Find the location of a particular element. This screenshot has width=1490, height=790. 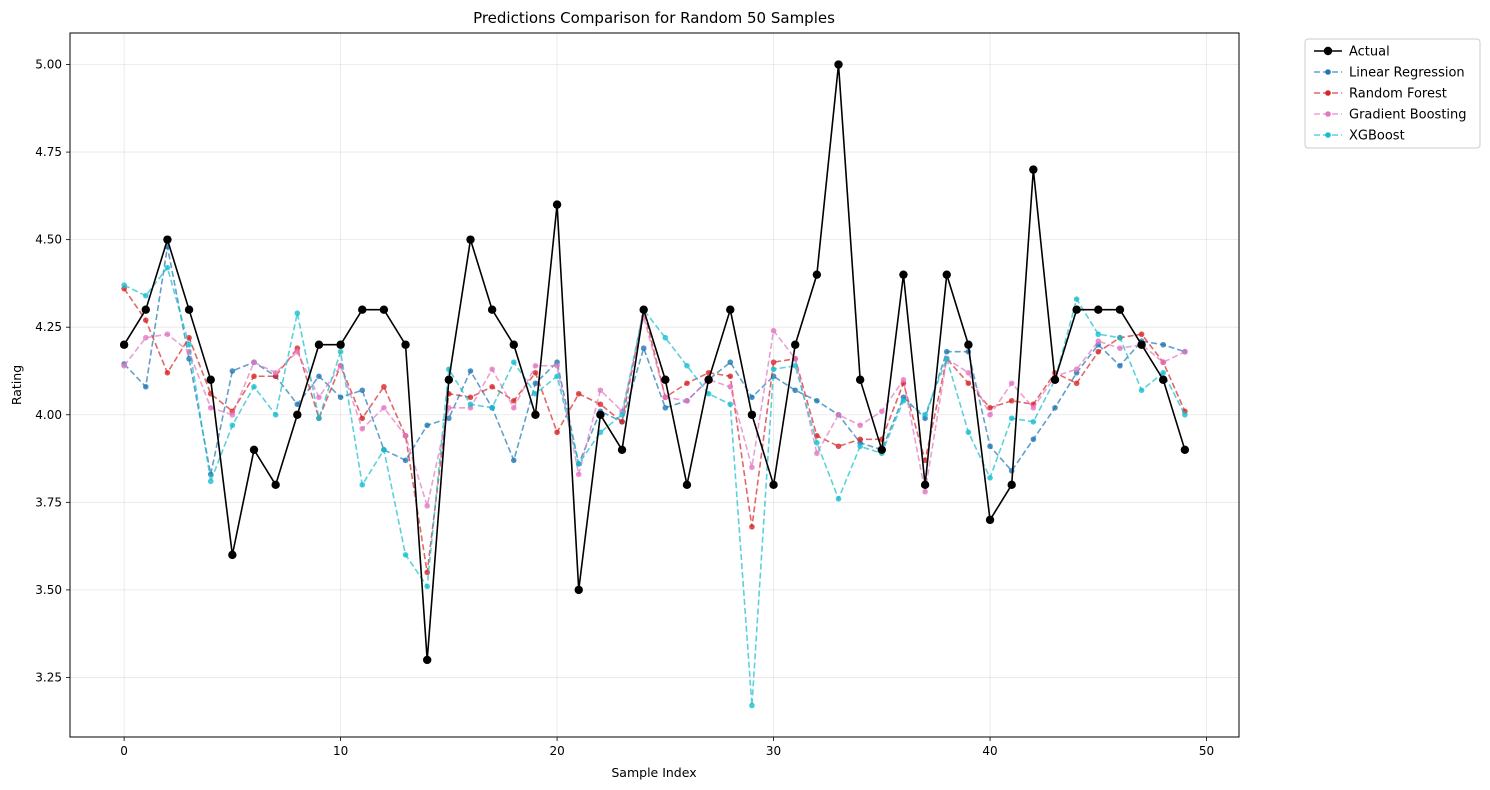

legend-item-gradient-boosting: Gradient Boosting is located at coordinates (1390, 115).